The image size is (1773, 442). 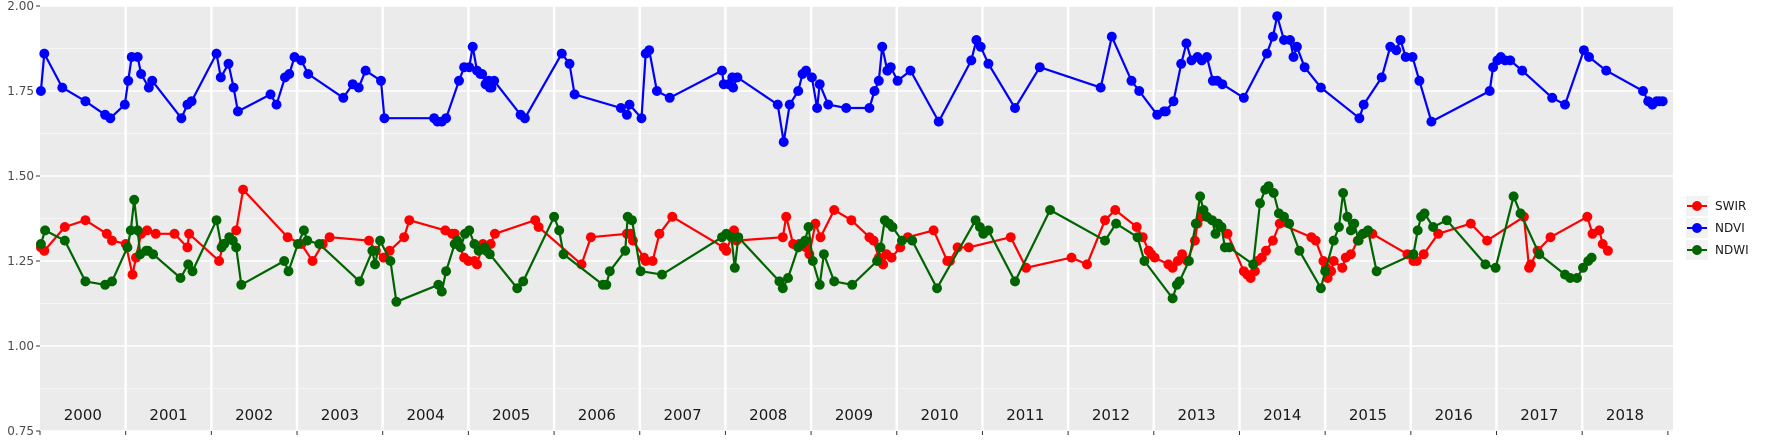 I want to click on year-label: 2018, so click(x=1625, y=415).